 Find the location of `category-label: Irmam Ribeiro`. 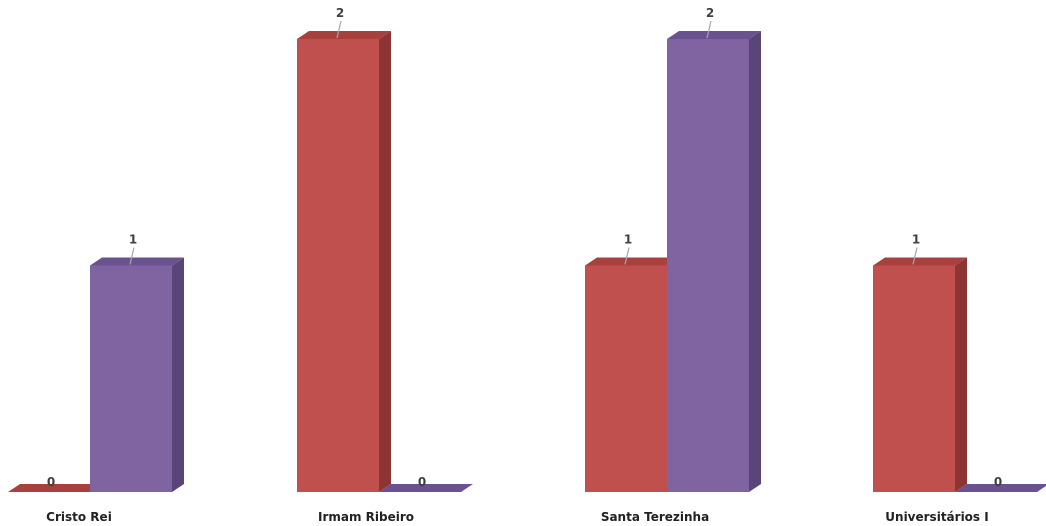

category-label: Irmam Ribeiro is located at coordinates (366, 517).